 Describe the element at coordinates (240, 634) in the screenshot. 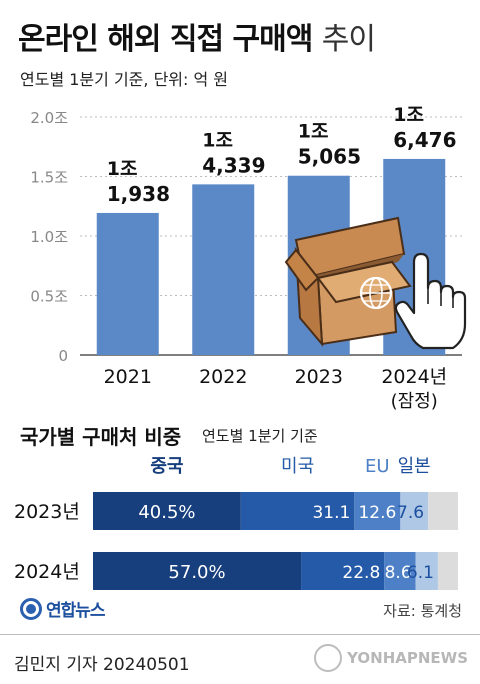

I see `footer-divider` at that location.